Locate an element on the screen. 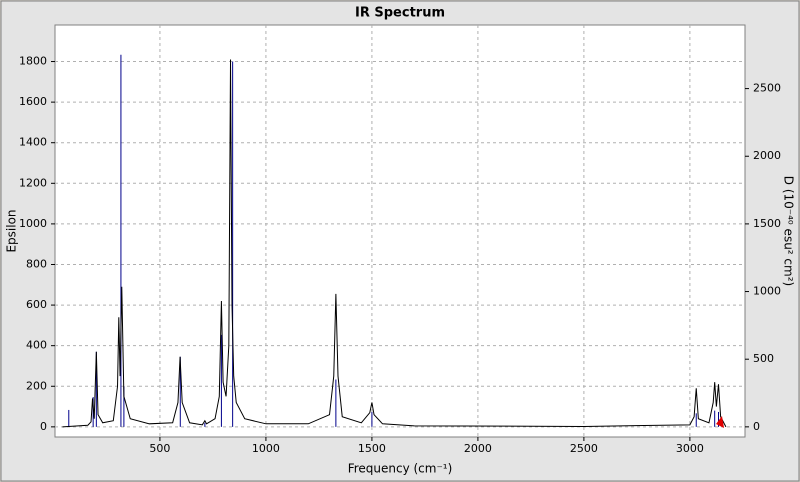 The width and height of the screenshot is (800, 482). y-tick-label: 1400 is located at coordinates (33, 142).